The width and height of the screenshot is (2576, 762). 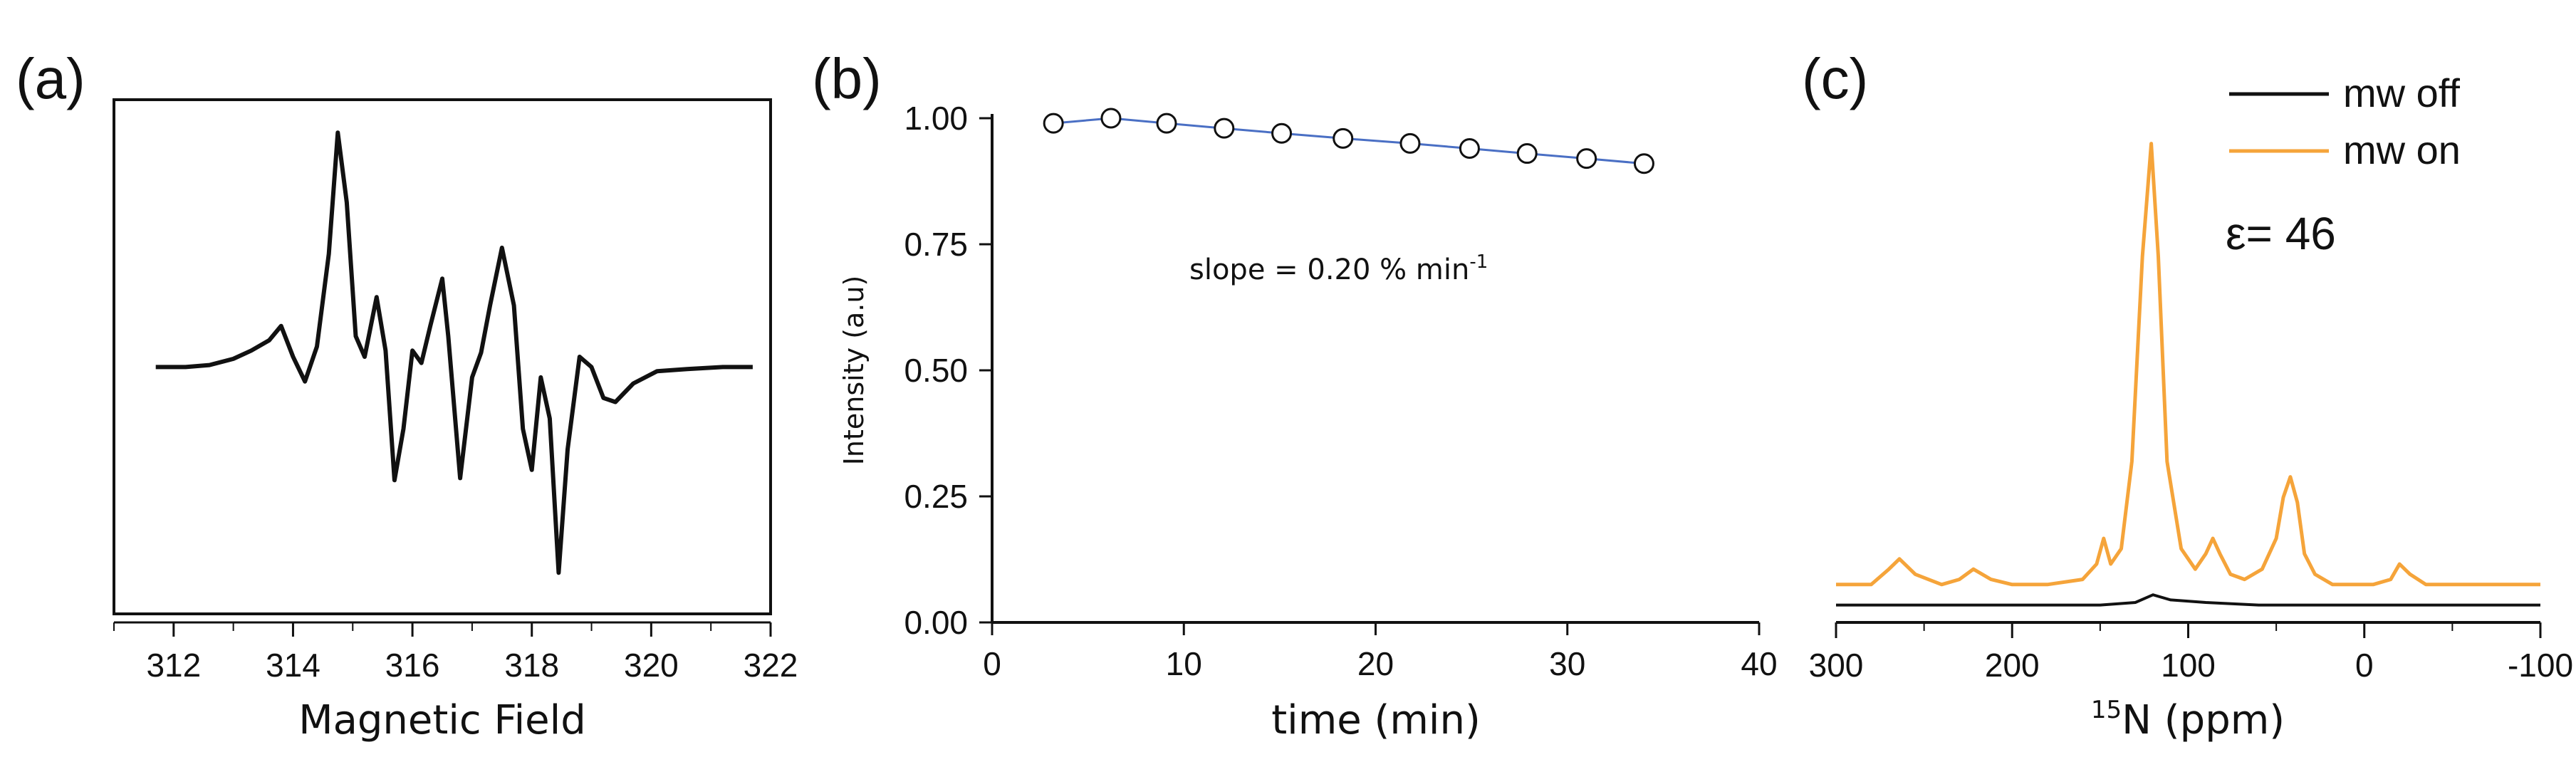 What do you see at coordinates (531, 665) in the screenshot?
I see `a-x-tick-label: 318` at bounding box center [531, 665].